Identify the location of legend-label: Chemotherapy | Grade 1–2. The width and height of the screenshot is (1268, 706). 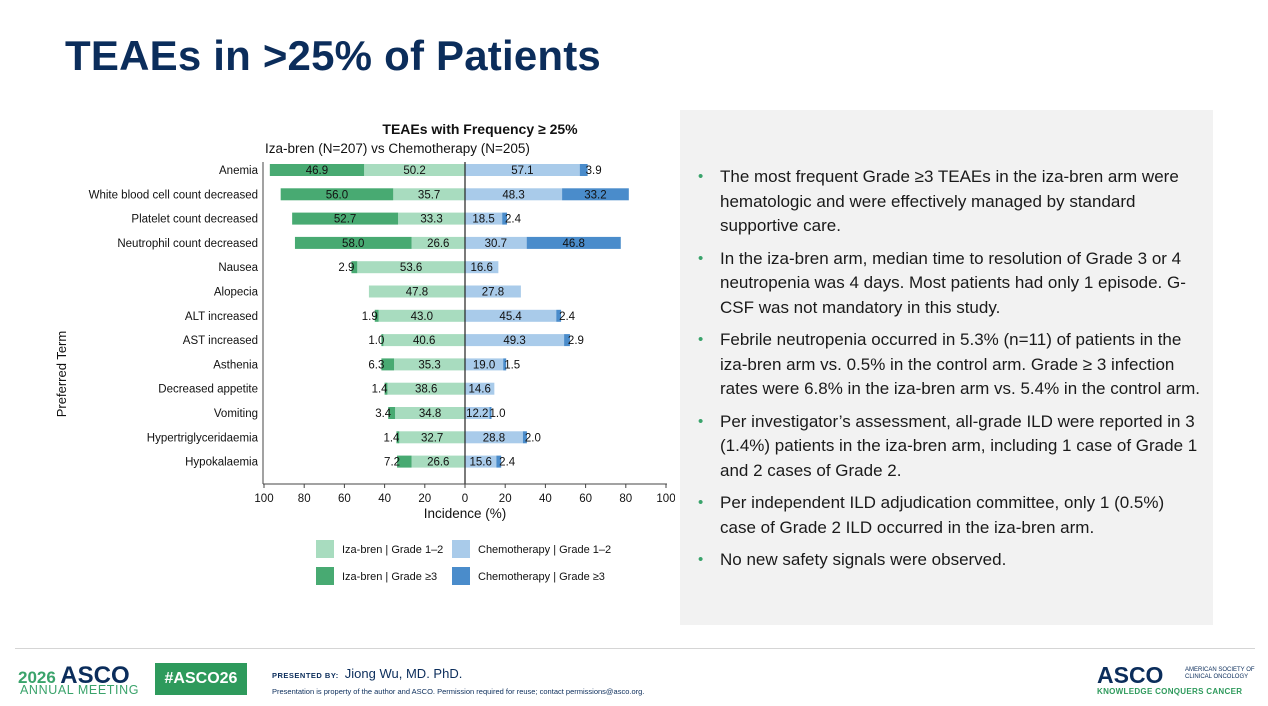
(544, 550).